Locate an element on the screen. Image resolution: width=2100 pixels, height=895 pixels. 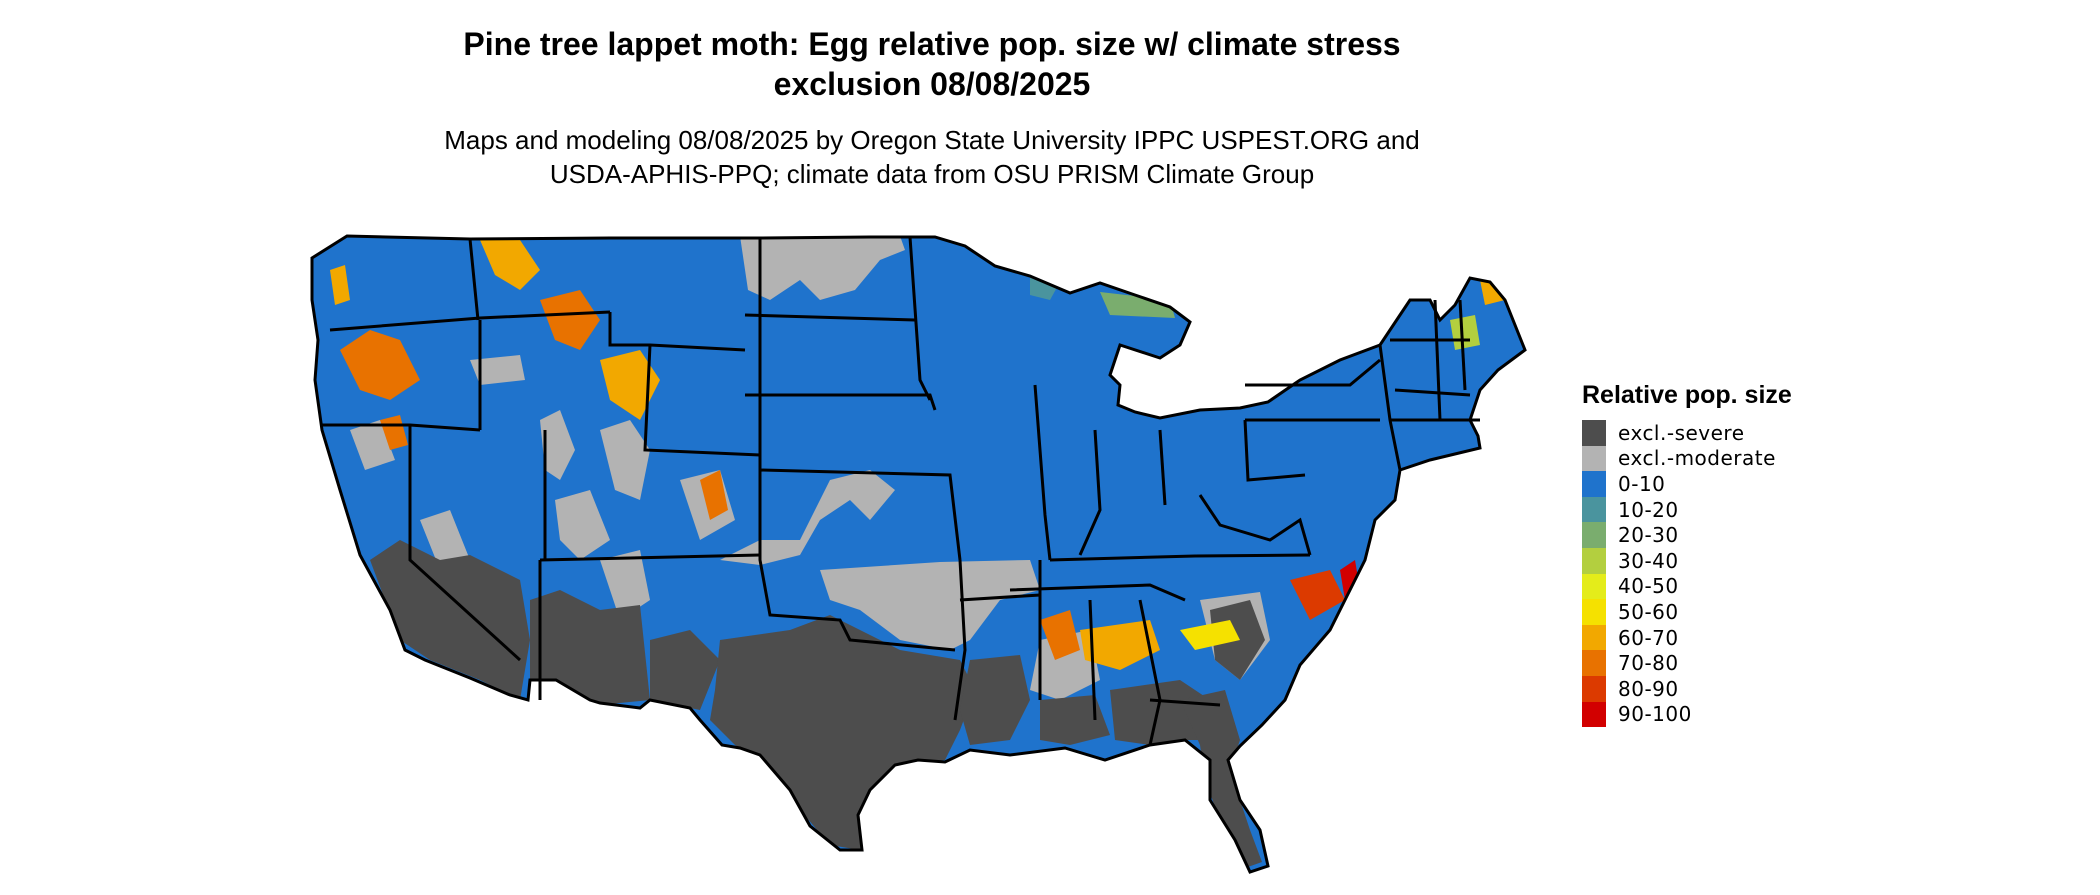
legend-item: 0-10 is located at coordinates (1687, 484).